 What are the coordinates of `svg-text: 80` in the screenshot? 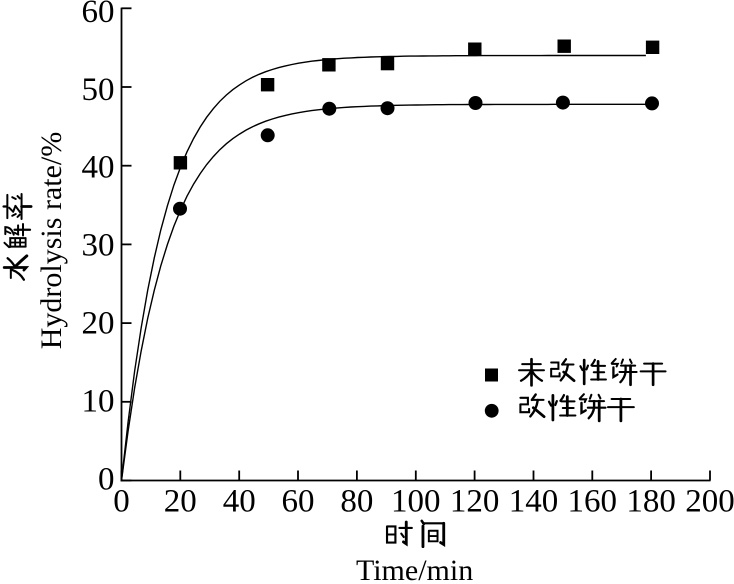 It's located at (356, 502).